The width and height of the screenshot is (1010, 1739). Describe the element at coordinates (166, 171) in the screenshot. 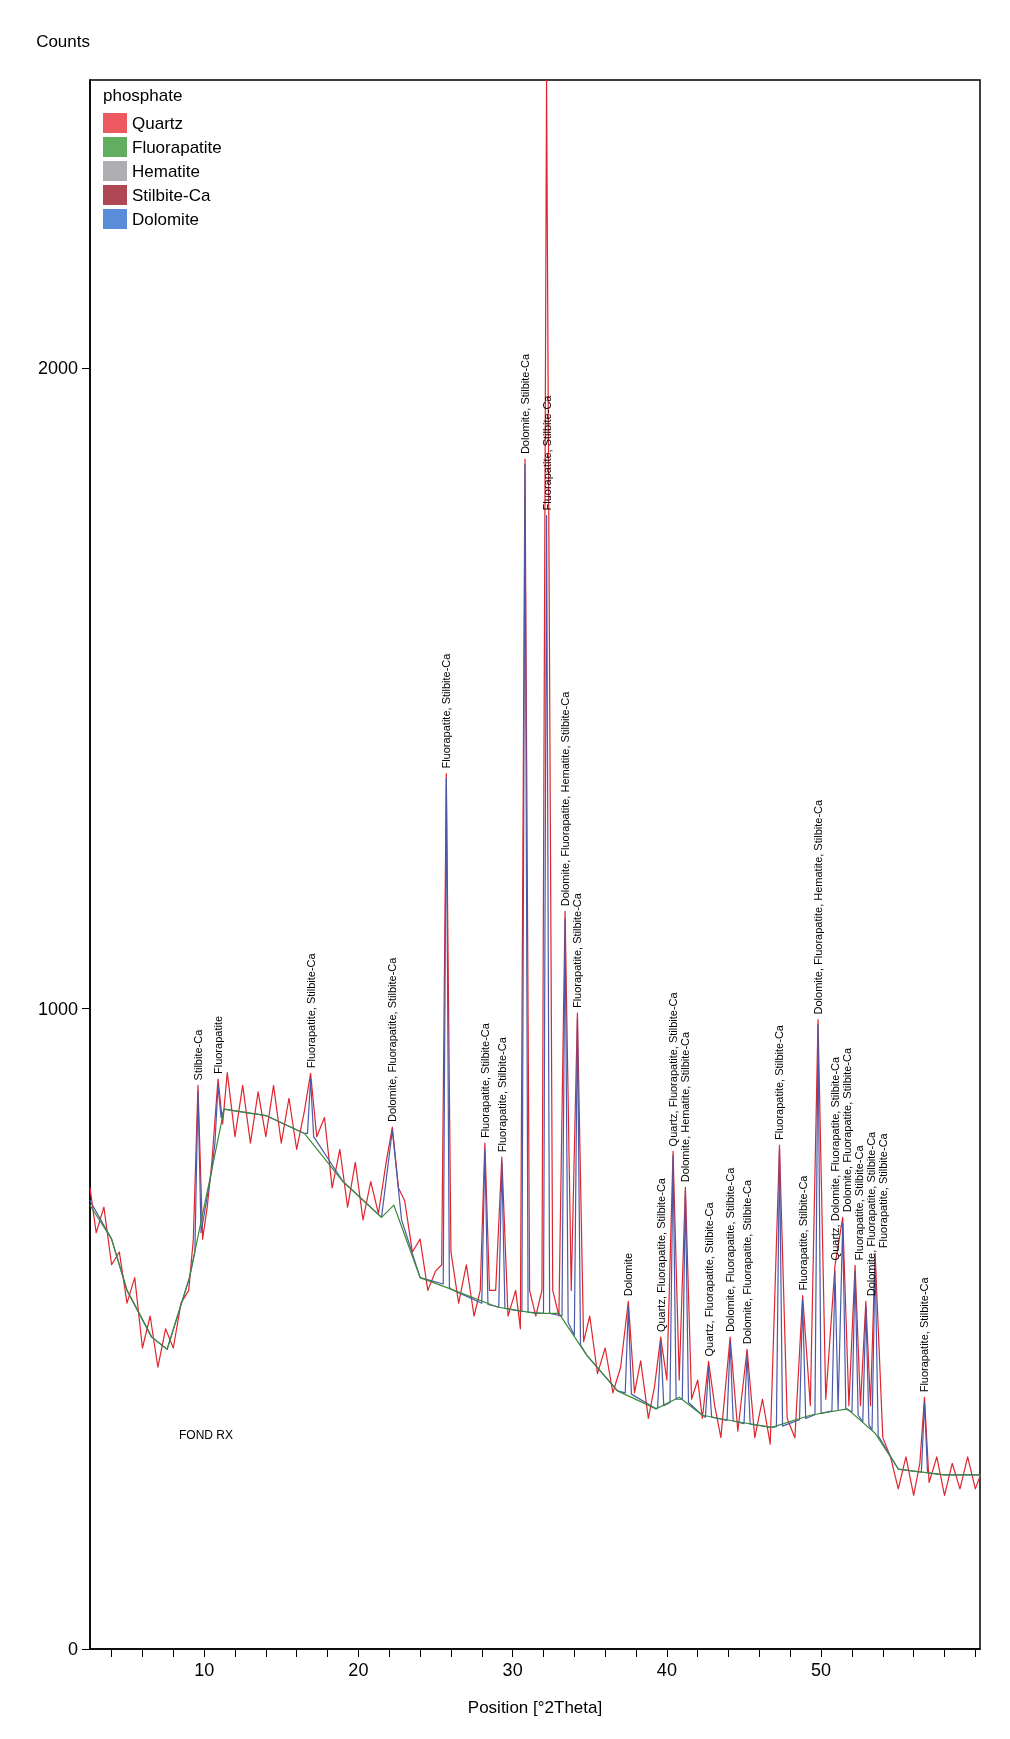

I see `legend-label: Hematite` at that location.